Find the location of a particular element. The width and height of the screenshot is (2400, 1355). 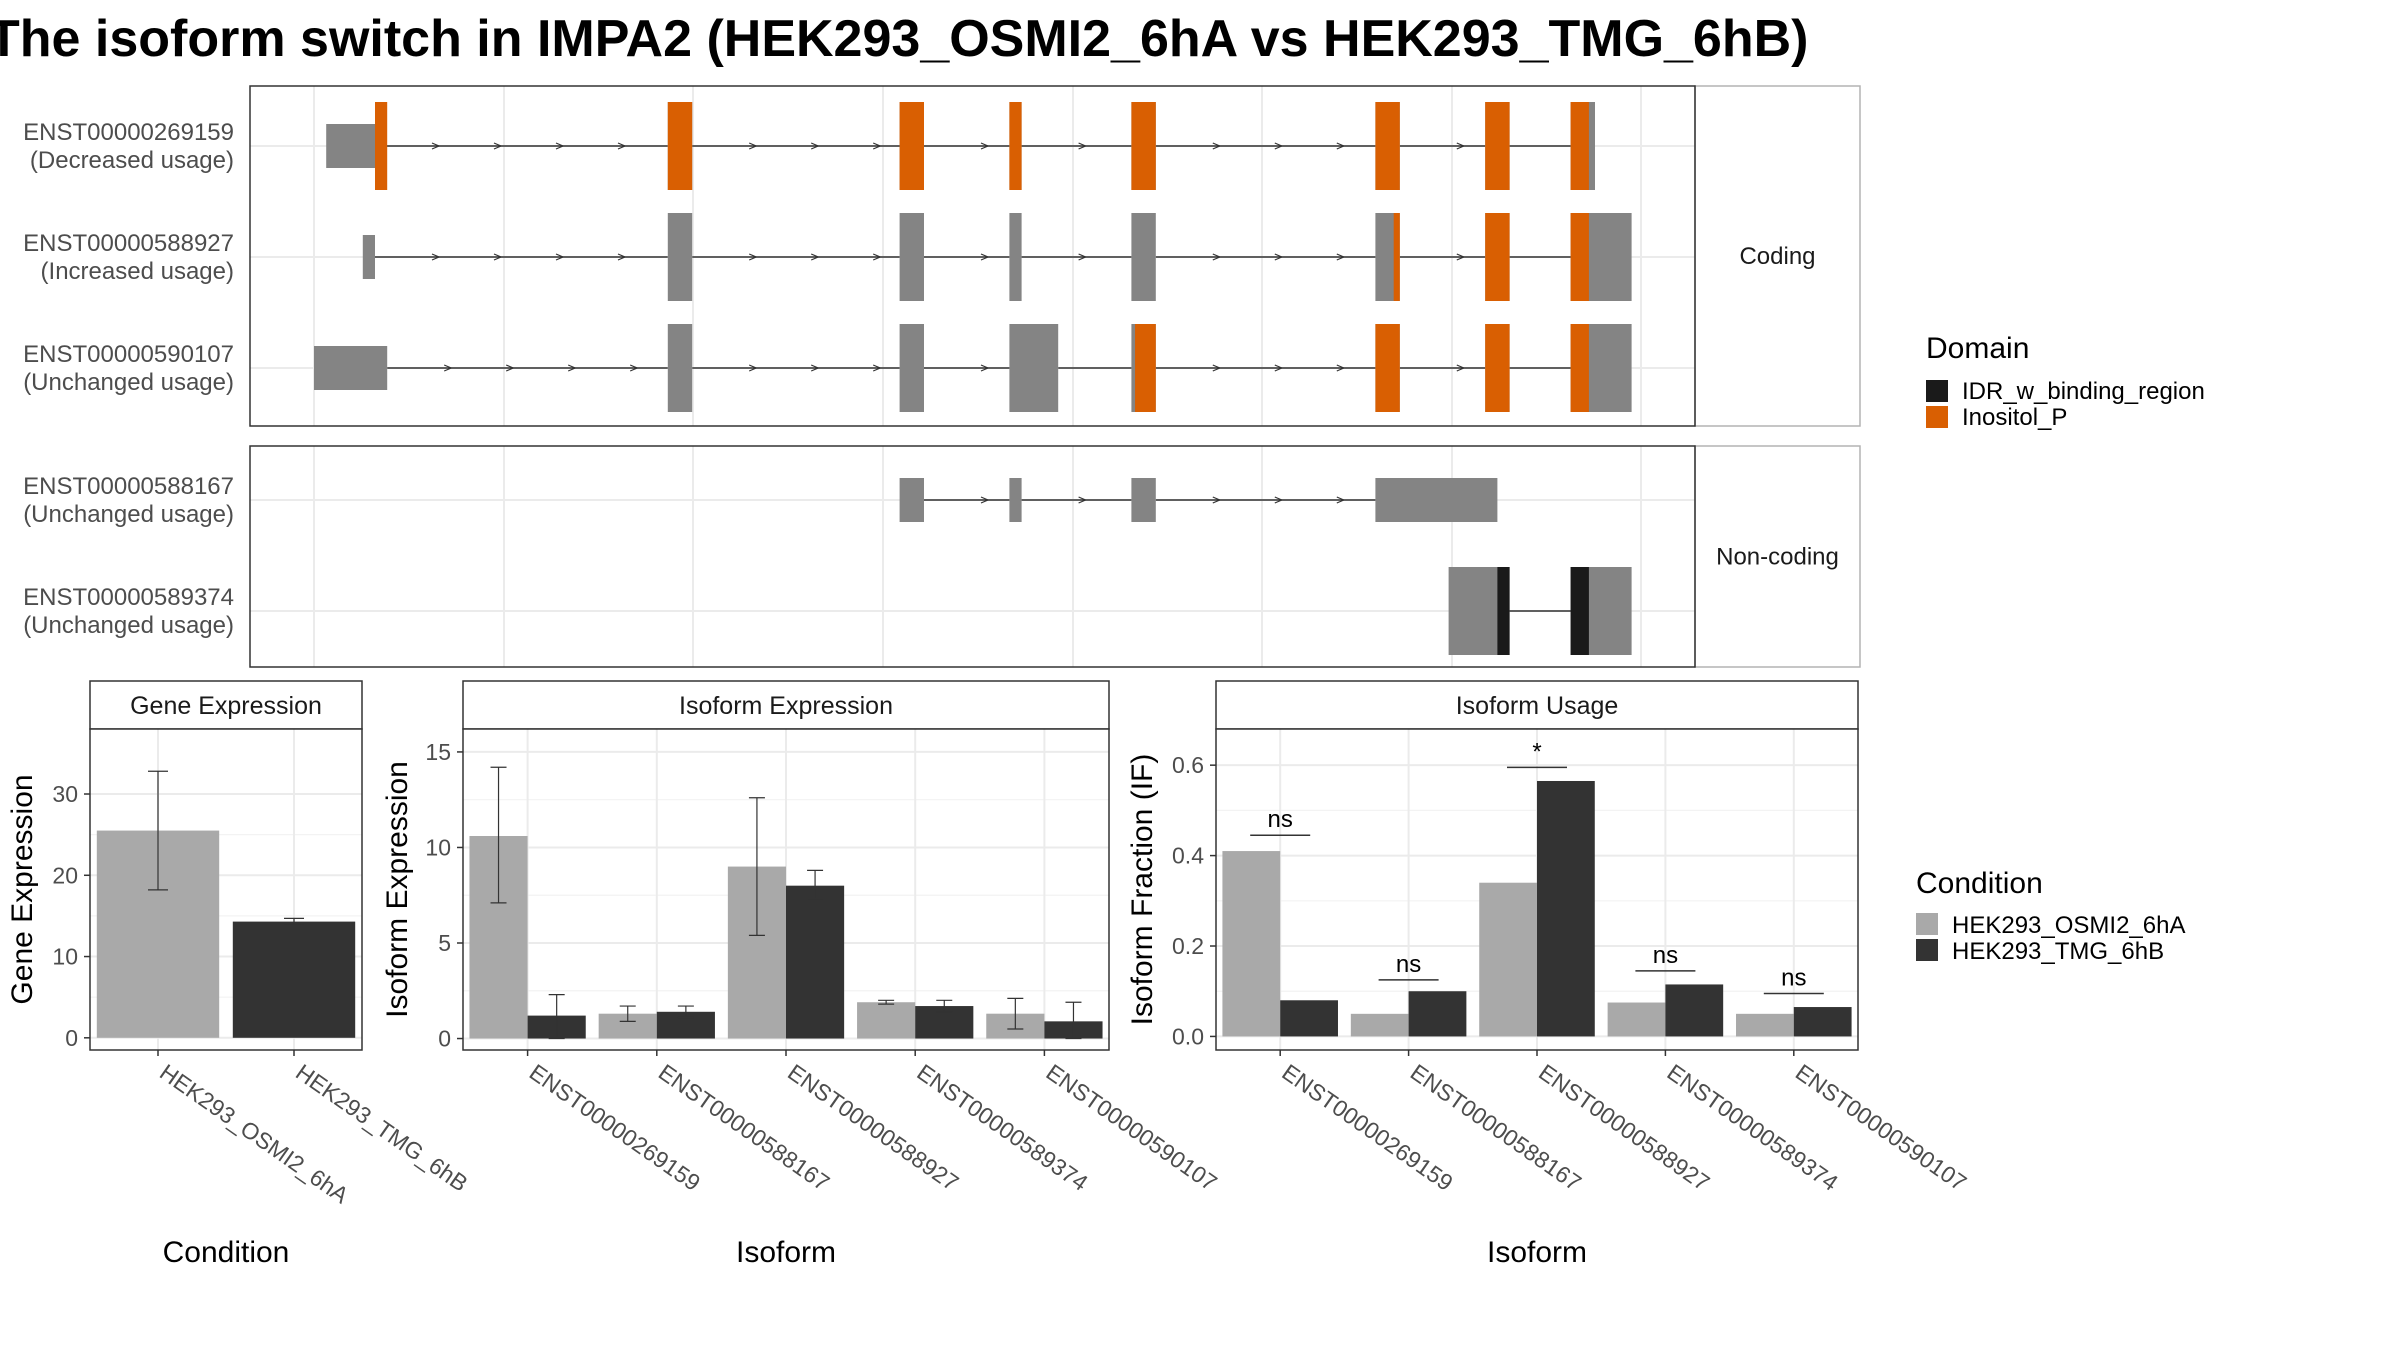

transcript-ENST00000588927: ENST00000588927(Increased usage) is located at coordinates (827, 257).